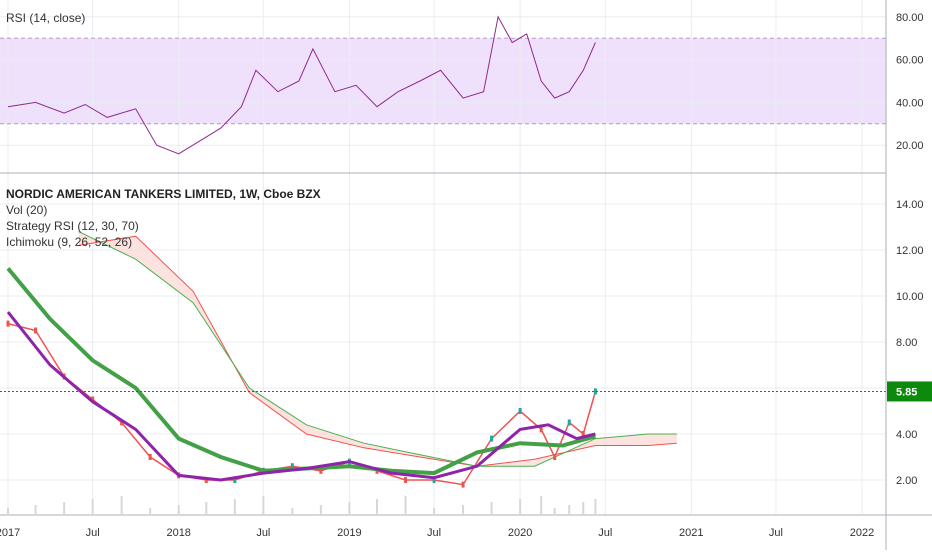 This screenshot has height=555, width=932. What do you see at coordinates (349, 533) in the screenshot?
I see `time-axis-tick-label: 2019` at bounding box center [349, 533].